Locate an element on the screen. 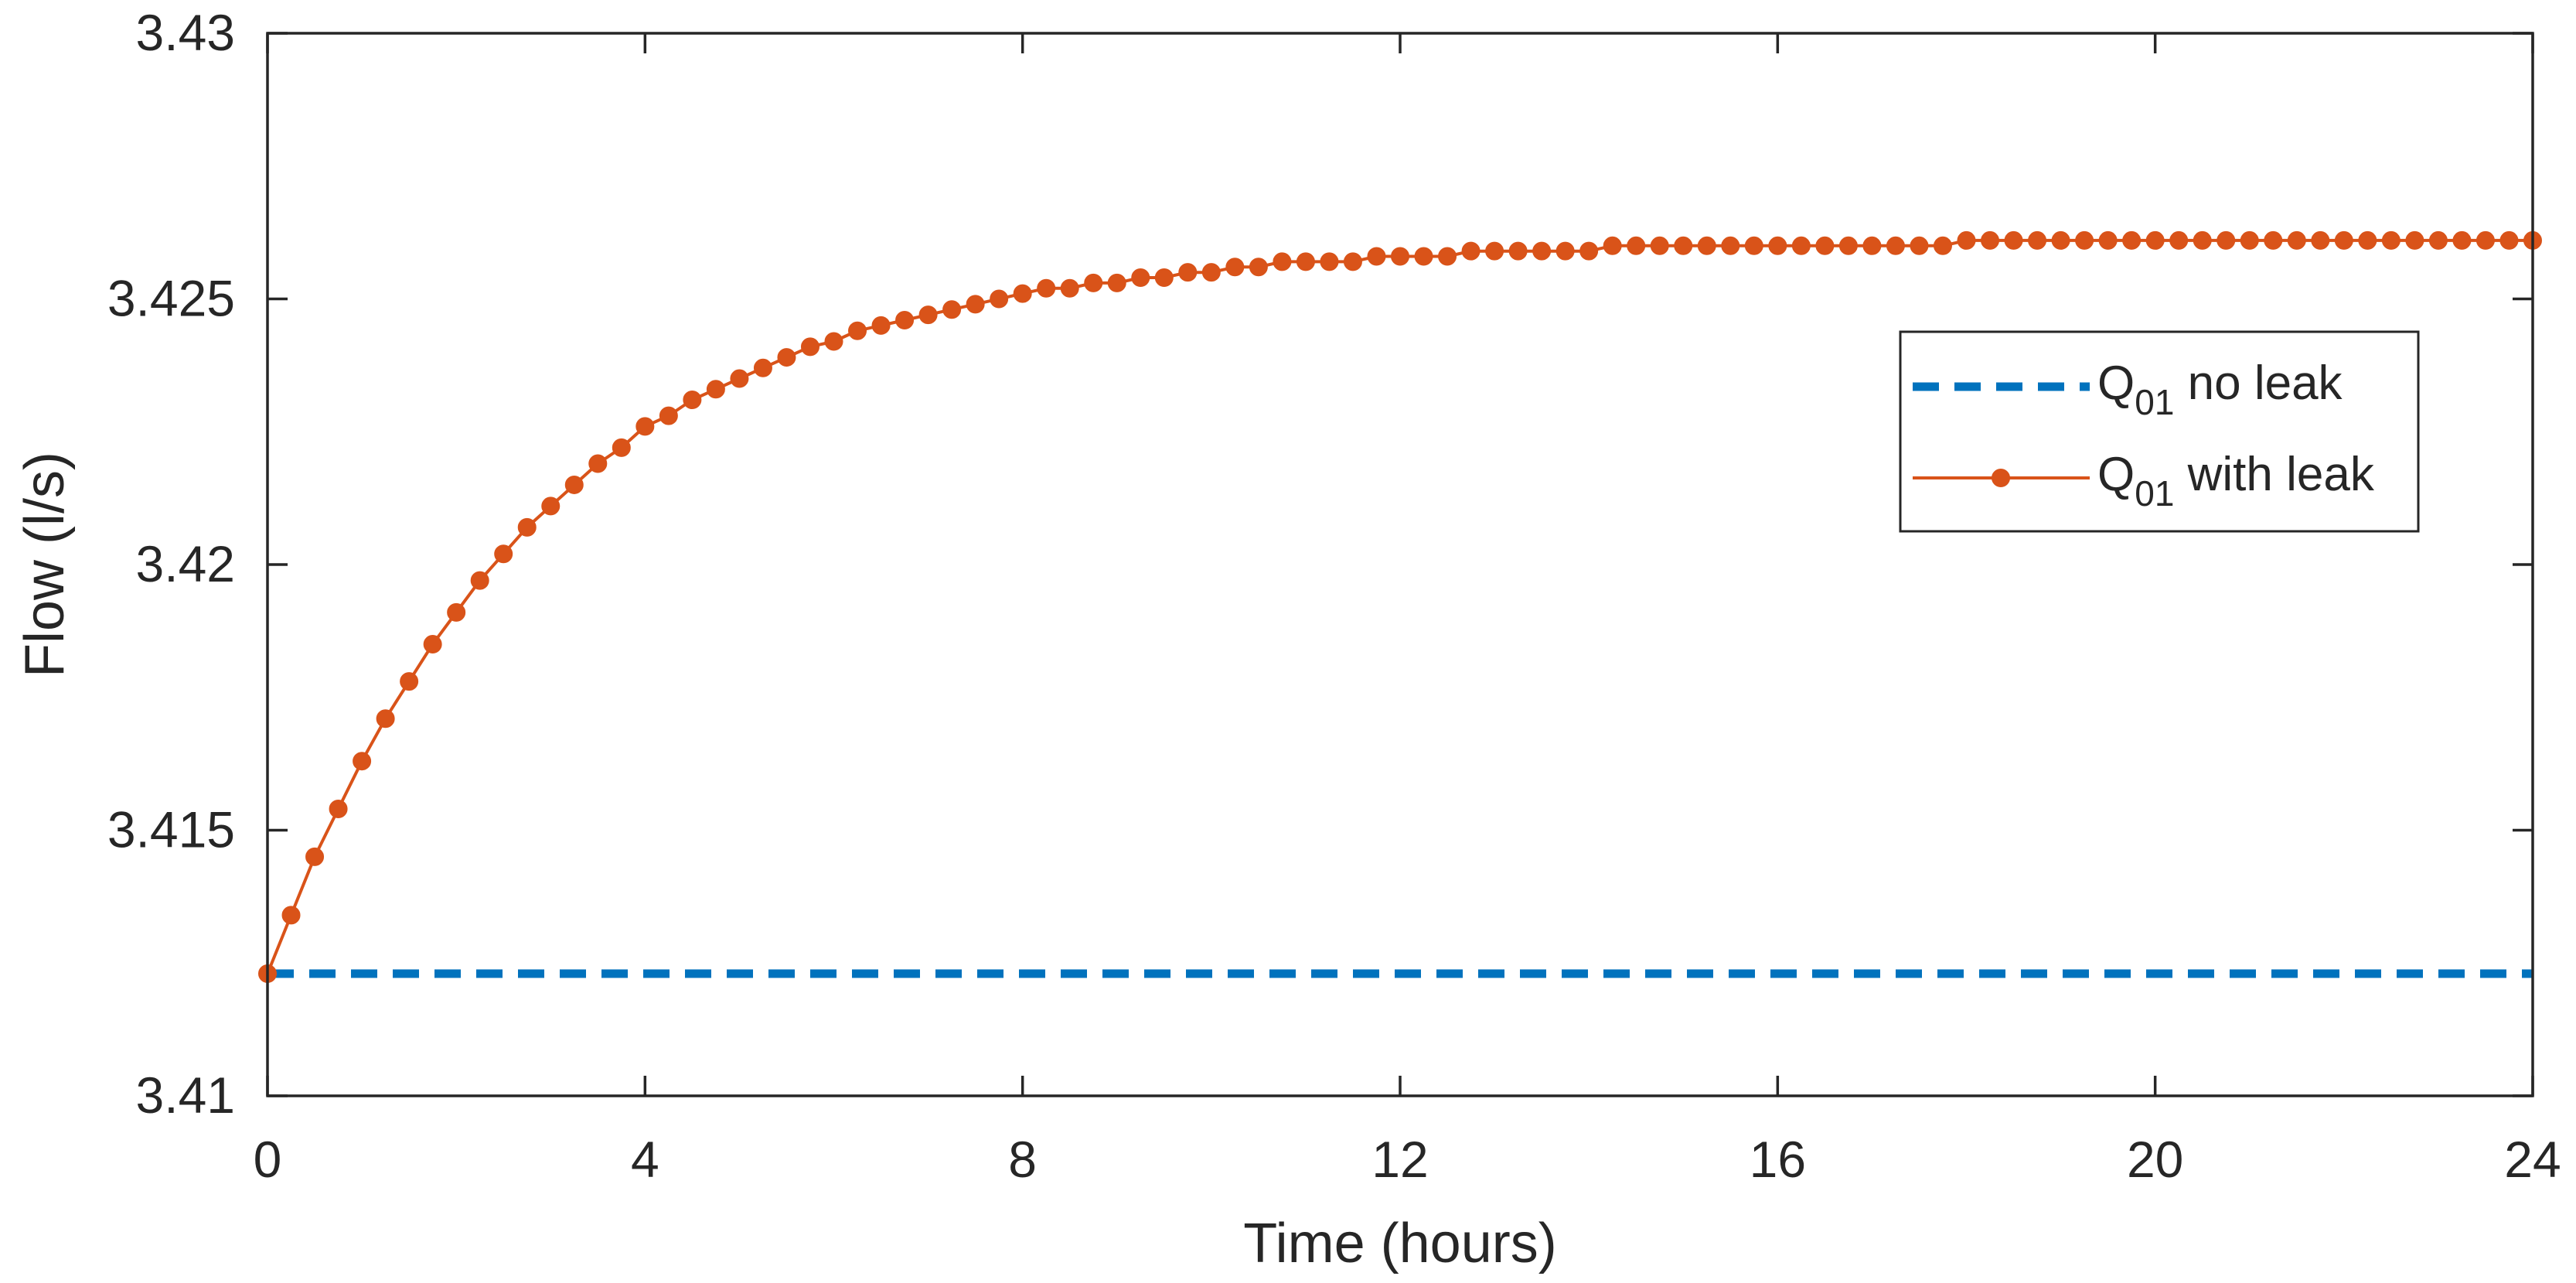  legend-label-no-leak-prefix: Q is located at coordinates (2116, 383).